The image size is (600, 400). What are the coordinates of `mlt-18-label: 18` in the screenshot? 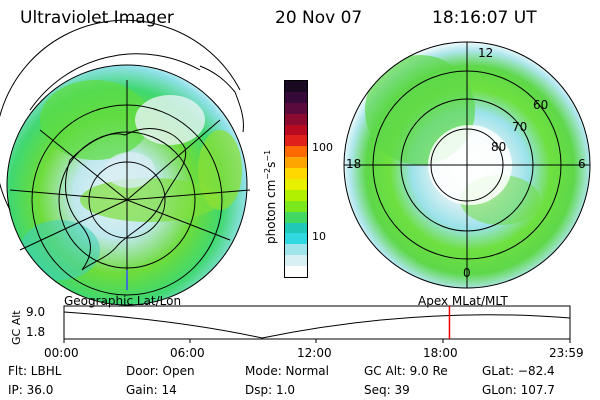 It's located at (354, 164).